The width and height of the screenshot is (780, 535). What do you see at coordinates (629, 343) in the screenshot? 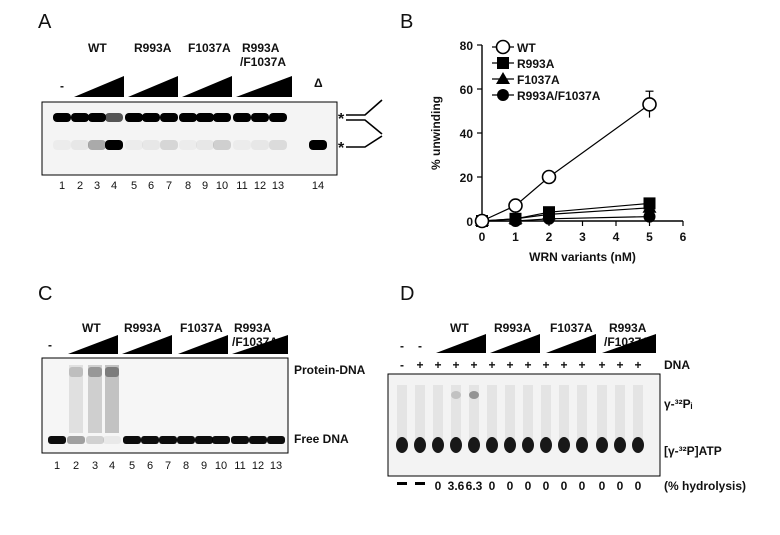
I see `panel-d-wedge-double` at bounding box center [629, 343].